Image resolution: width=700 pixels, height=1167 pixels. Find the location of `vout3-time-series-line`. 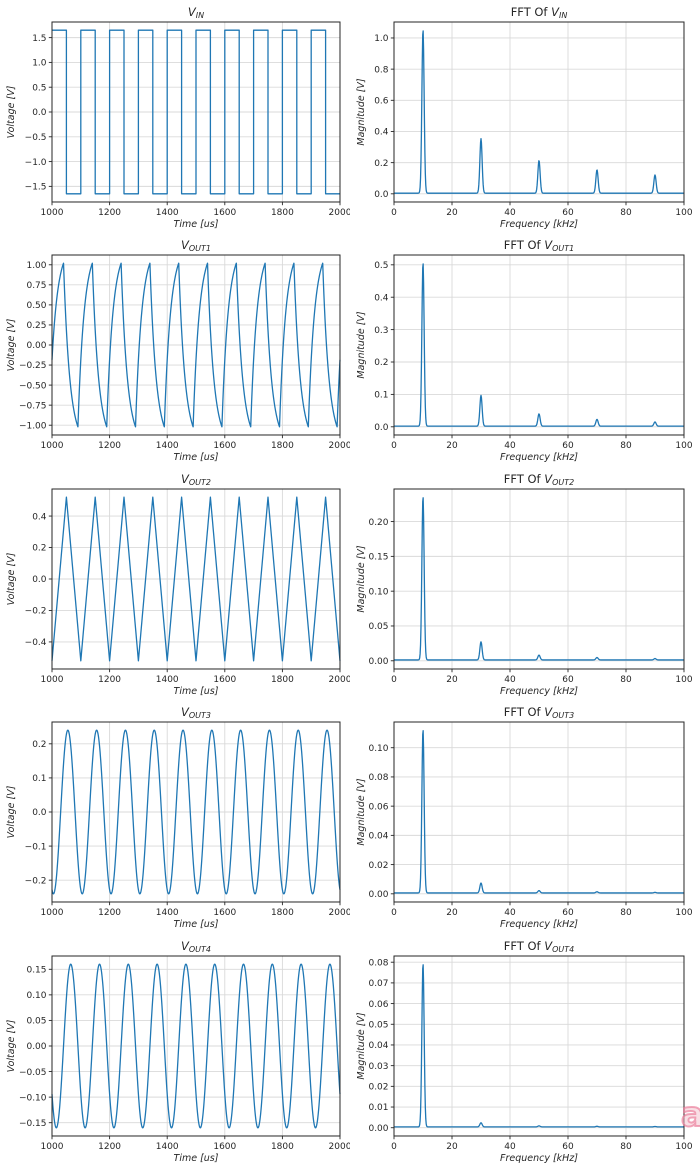

vout3-time-series-line is located at coordinates (196, 812).